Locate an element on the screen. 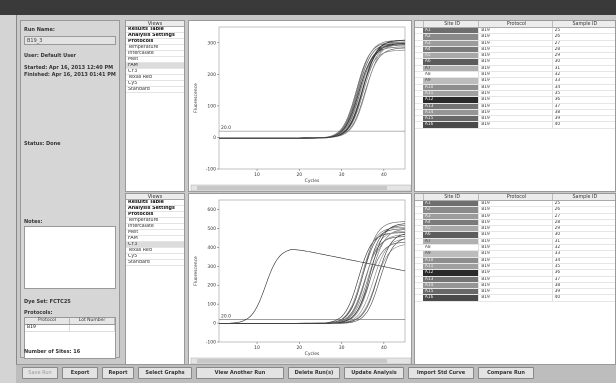  select-column-header is located at coordinates (419, 197).